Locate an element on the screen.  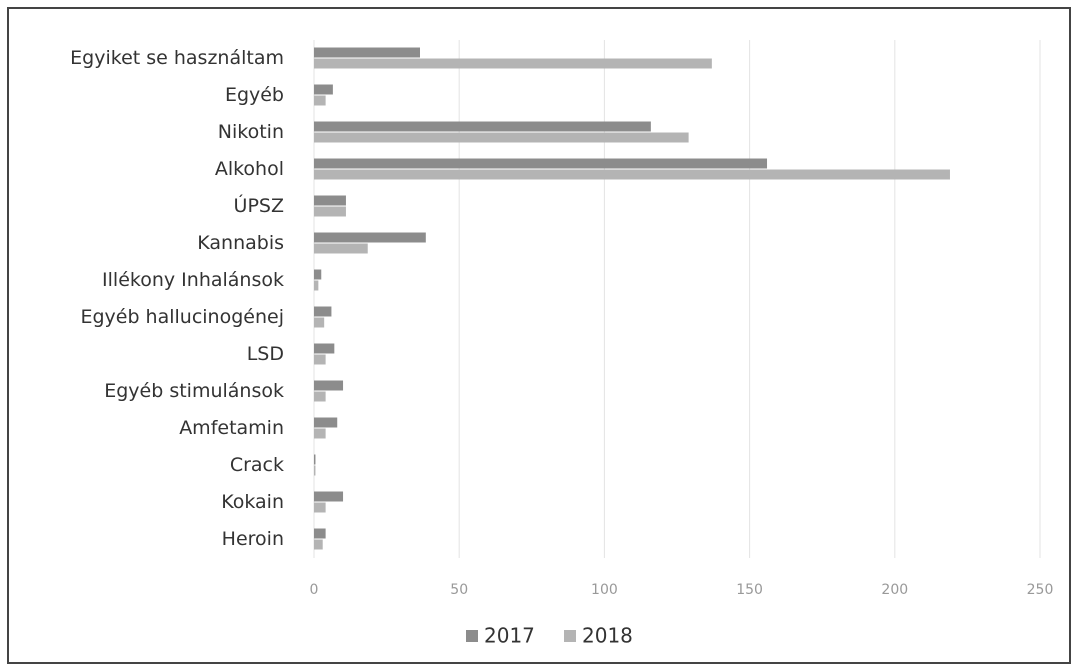
x-tick-label: 0 is located at coordinates (314, 590).